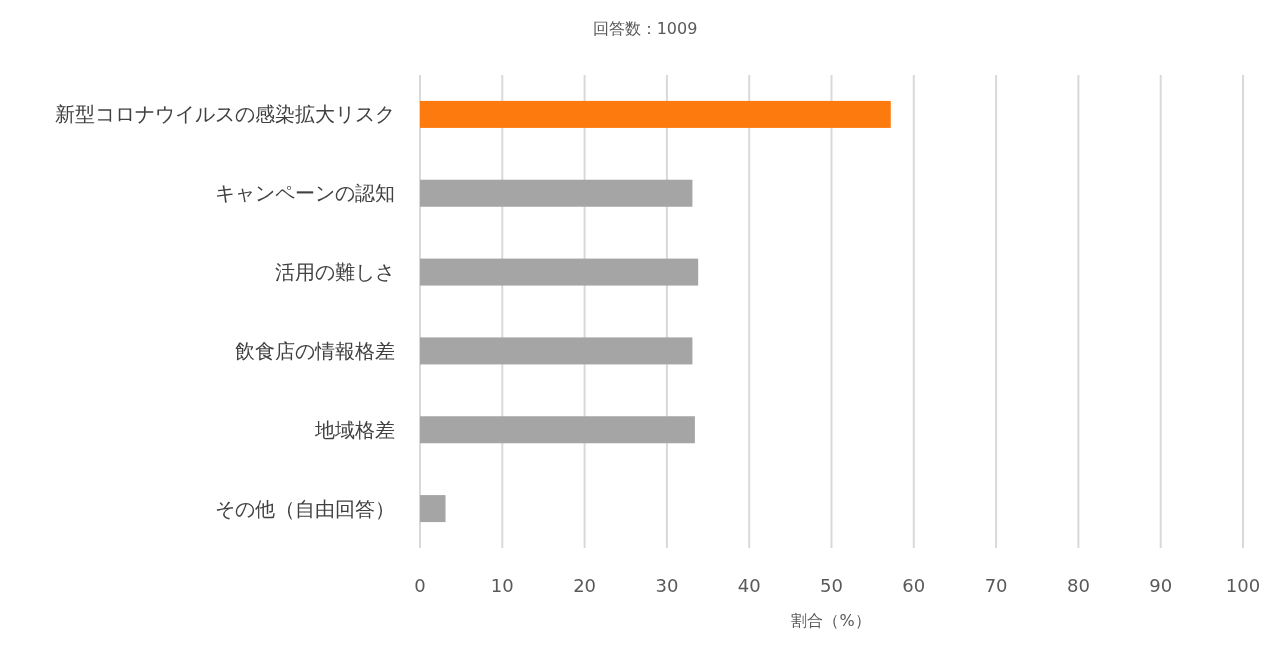  I want to click on x-tick-label: 20, so click(585, 585).